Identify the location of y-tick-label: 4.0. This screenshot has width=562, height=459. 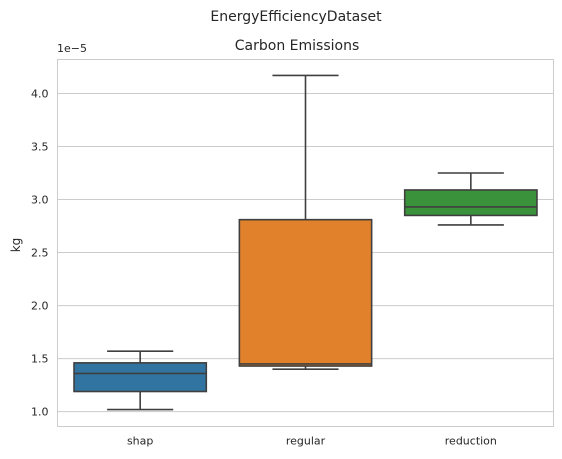
(40, 93).